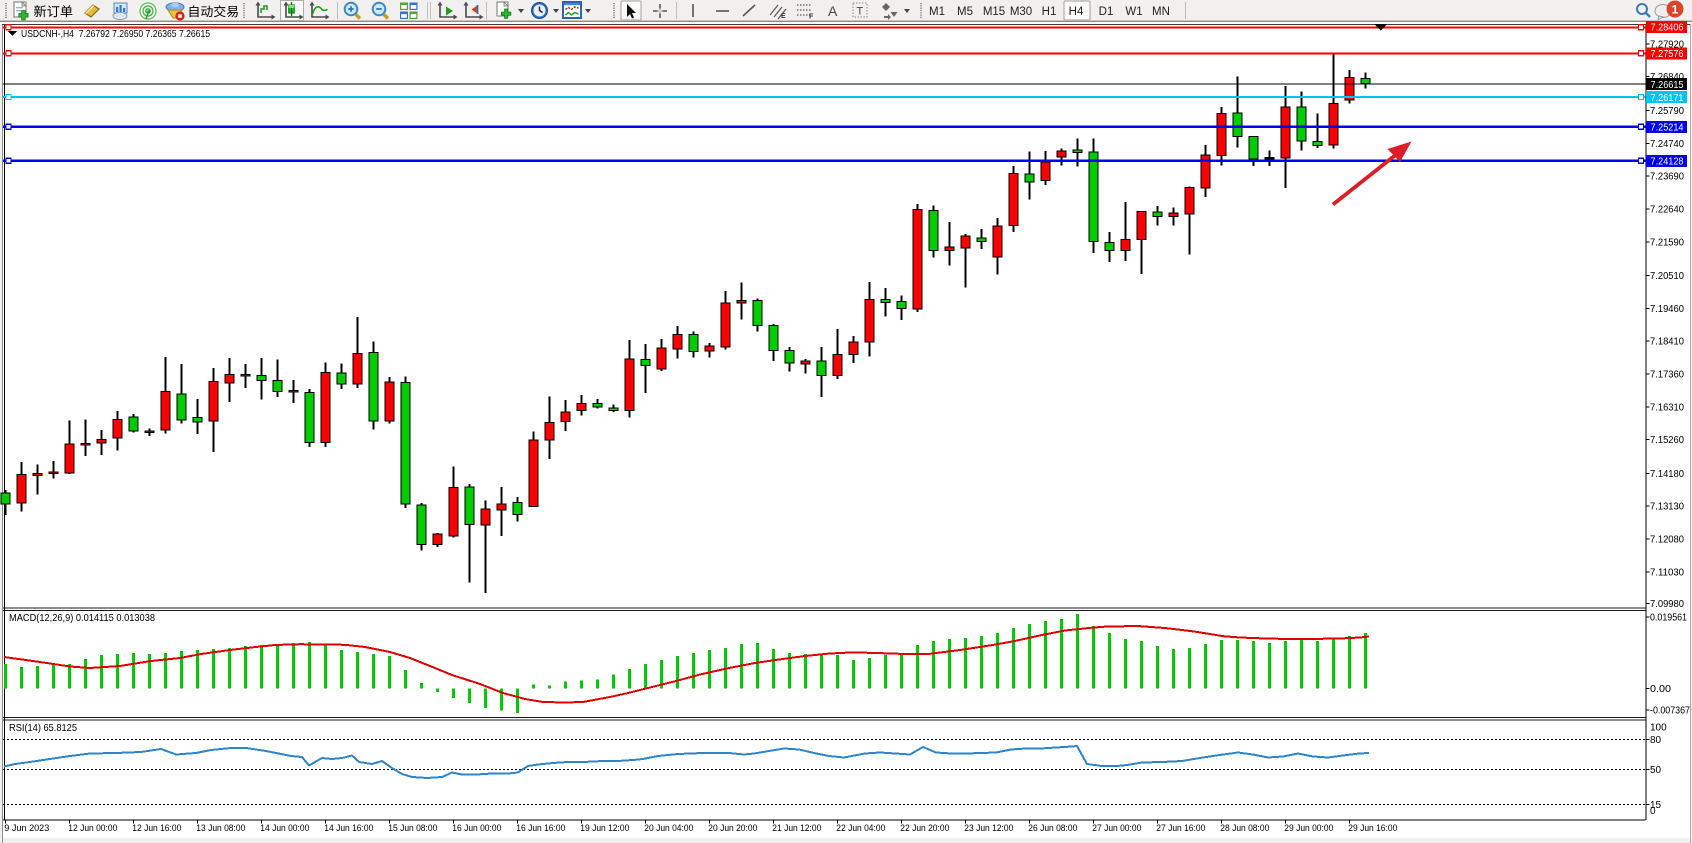 Image resolution: width=1692 pixels, height=843 pixels. I want to click on svg-text: M1, so click(937, 12).